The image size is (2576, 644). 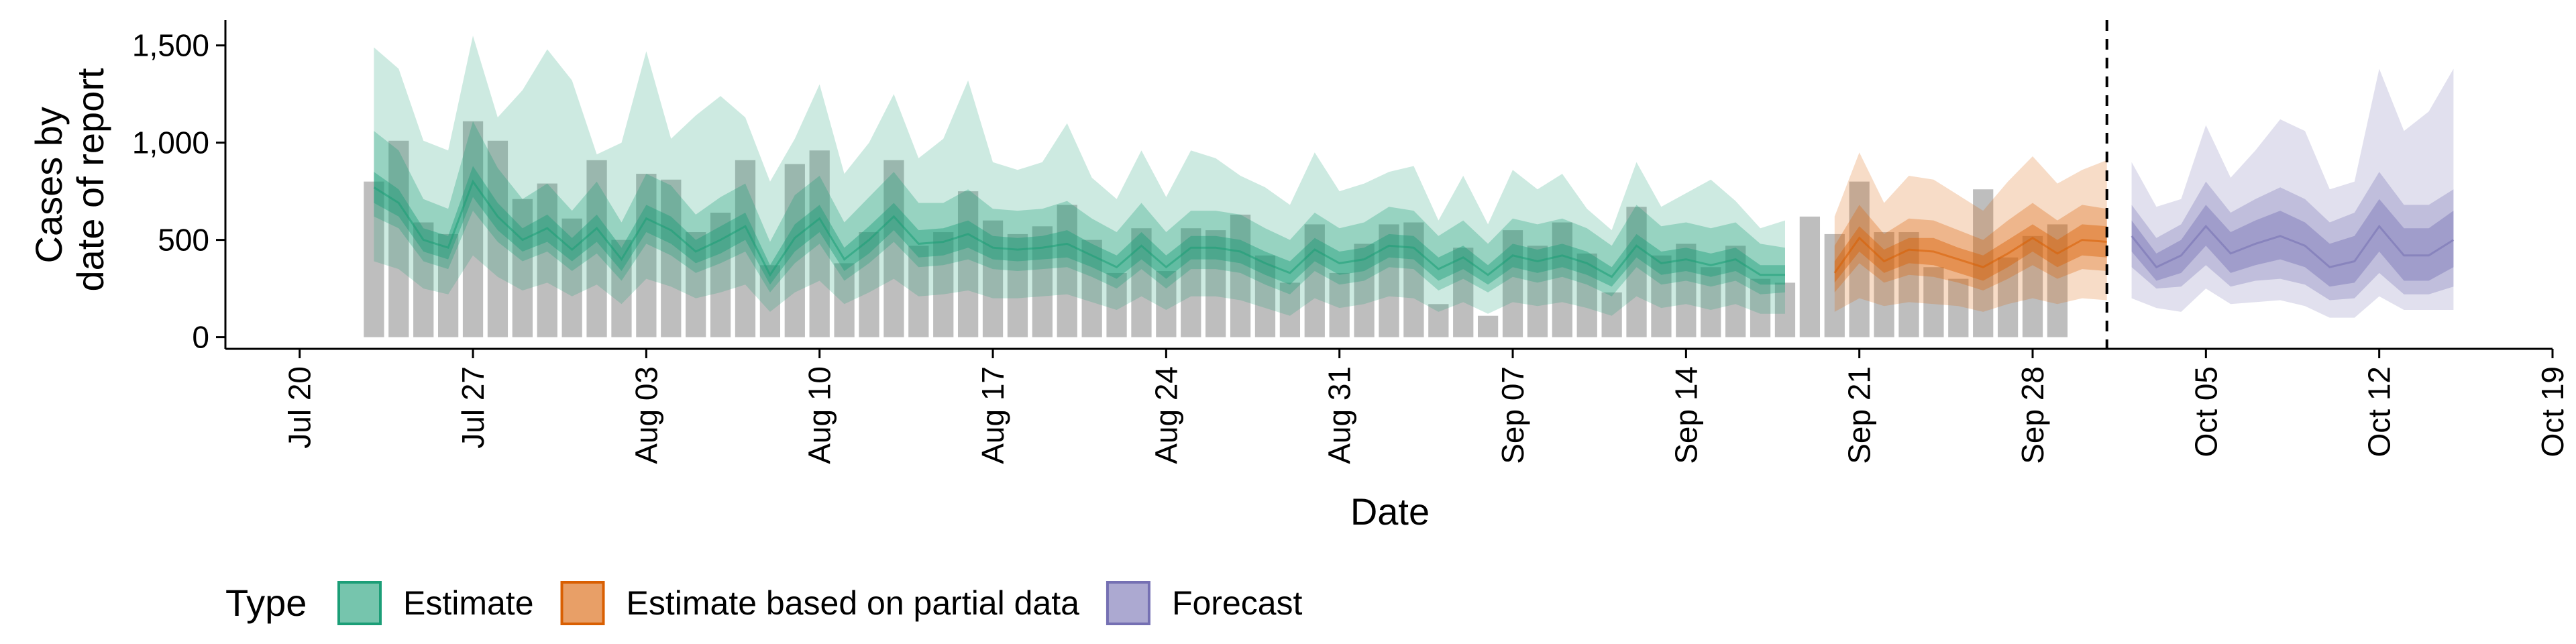 I want to click on x-tick-label: Oct 19, so click(x=2552, y=412).